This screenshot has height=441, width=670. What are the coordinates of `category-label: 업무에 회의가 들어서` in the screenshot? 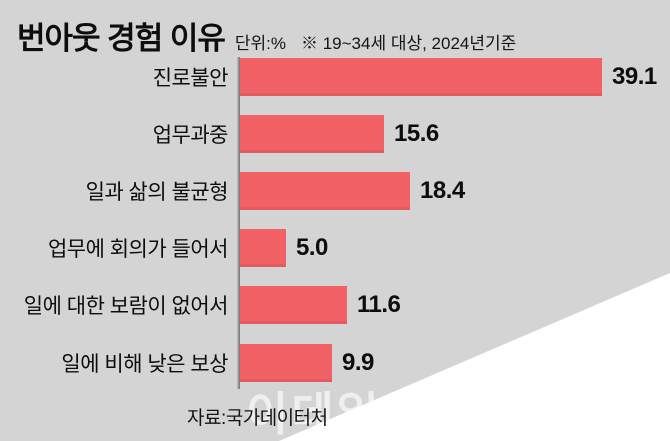 It's located at (138, 249).